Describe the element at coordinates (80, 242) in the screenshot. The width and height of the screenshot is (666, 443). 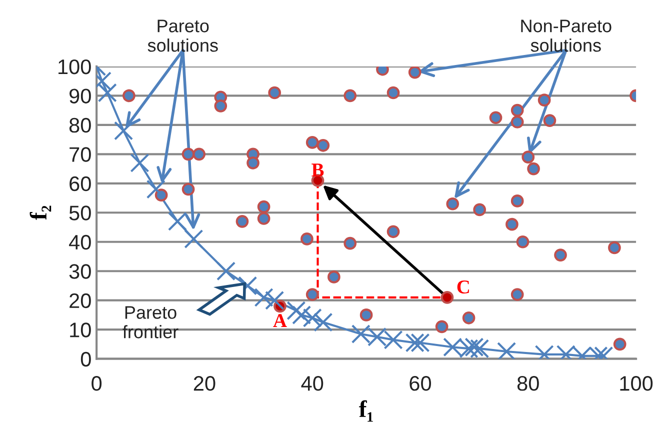
I see `y-tick-label: 40` at that location.